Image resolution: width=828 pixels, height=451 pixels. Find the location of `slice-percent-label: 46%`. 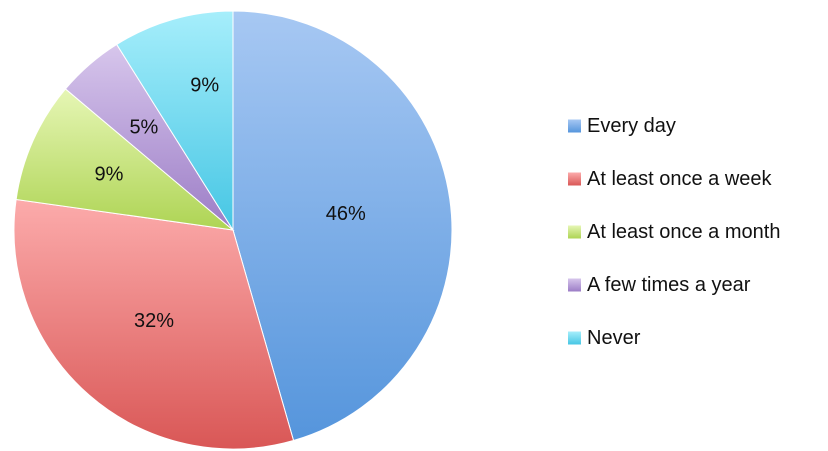

slice-percent-label: 46% is located at coordinates (346, 214).